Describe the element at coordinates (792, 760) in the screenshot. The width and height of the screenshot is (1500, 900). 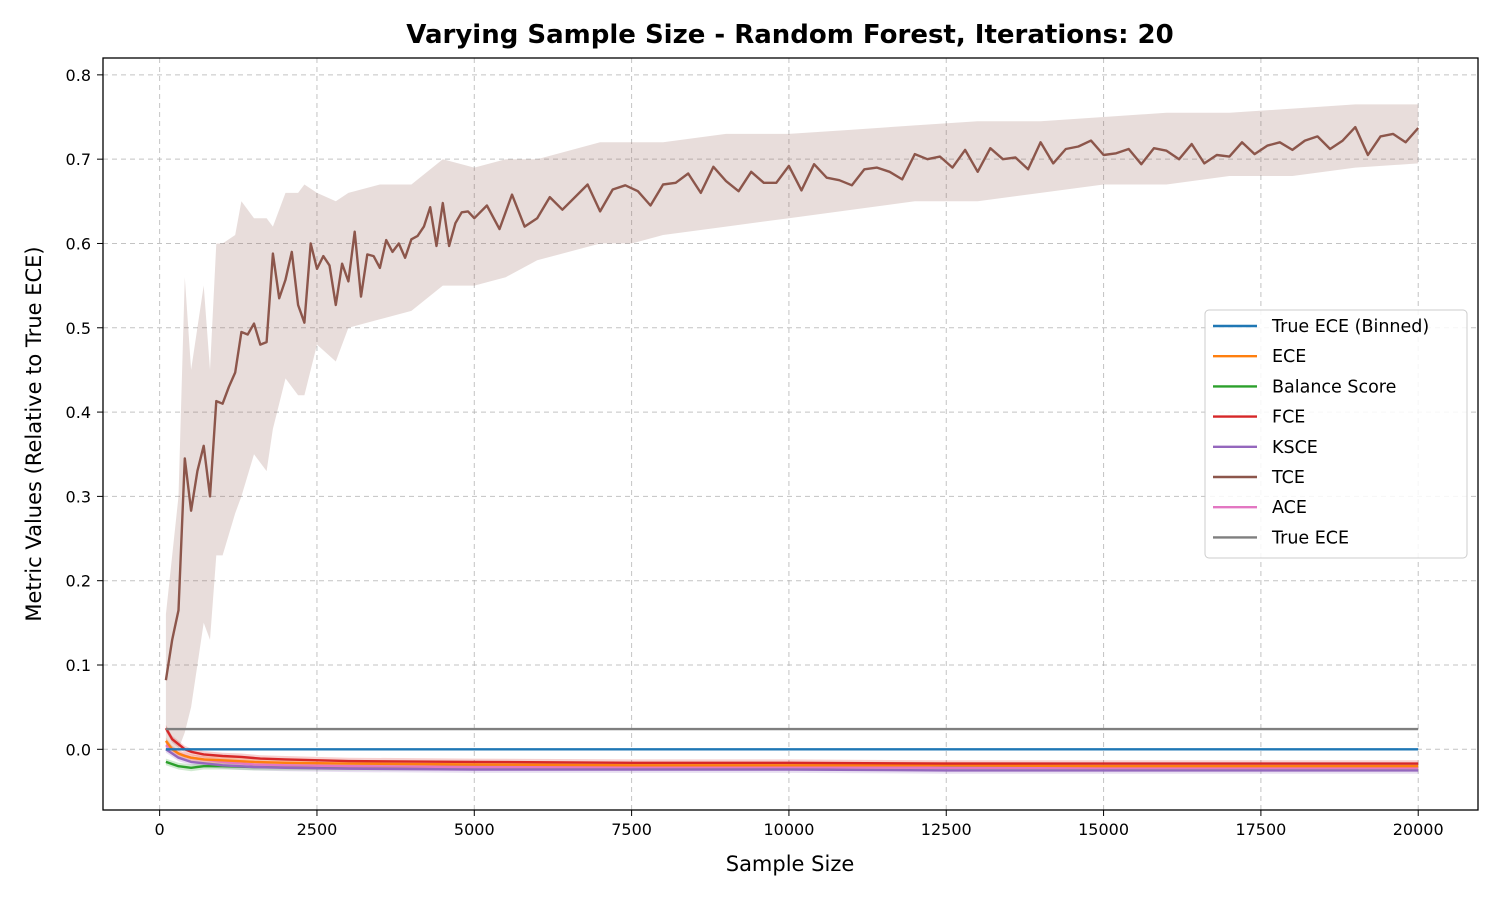
I see `series-line-ksce` at that location.